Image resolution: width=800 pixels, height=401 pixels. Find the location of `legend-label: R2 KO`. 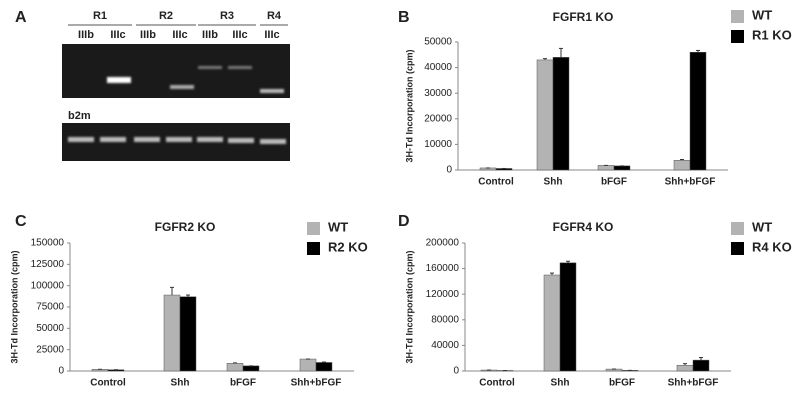

legend-label: R2 KO is located at coordinates (348, 246).